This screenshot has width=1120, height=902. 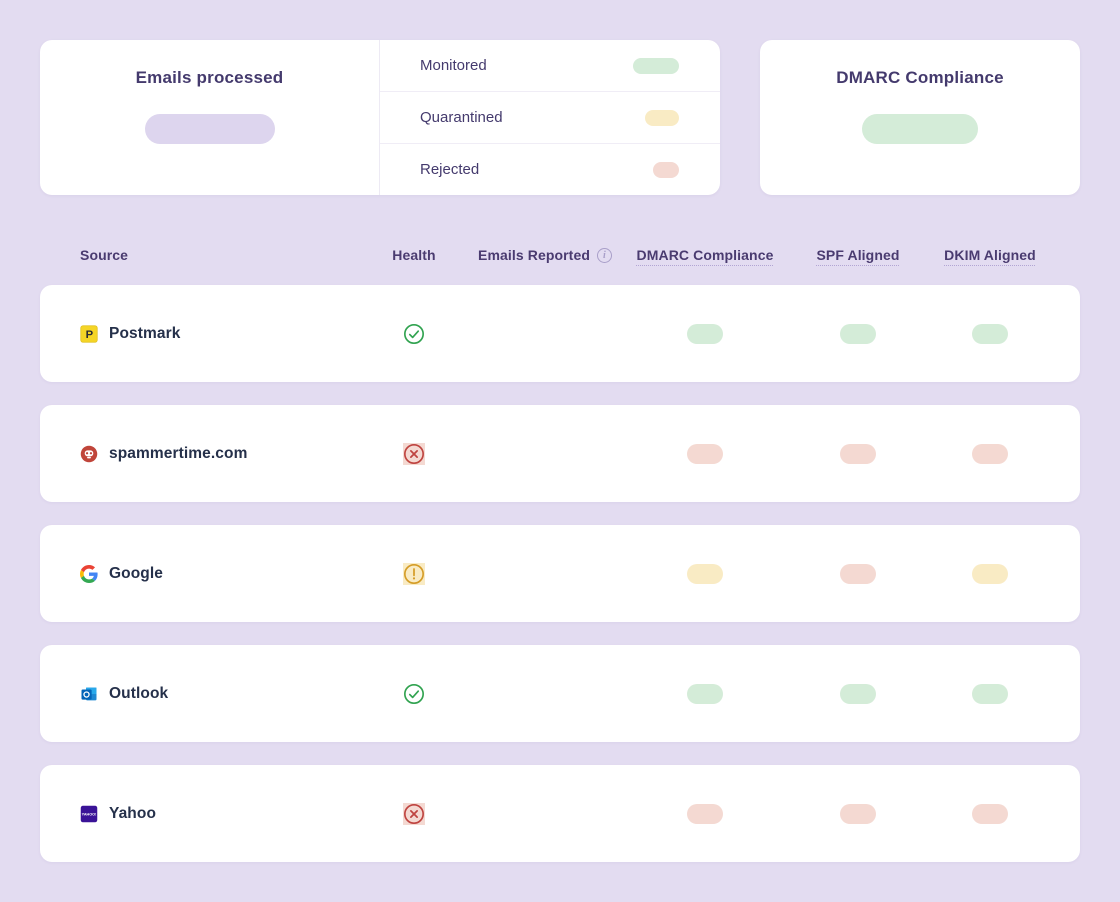 I want to click on emails-processed-value-skeleton, so click(x=209, y=129).